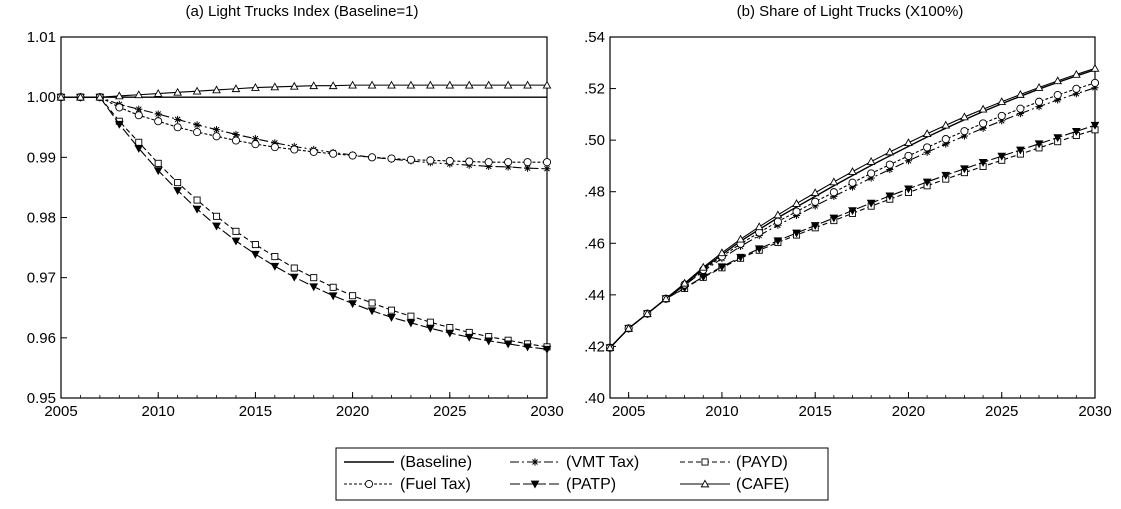  I want to click on panel-b-xtick-label: 2020, so click(908, 411).